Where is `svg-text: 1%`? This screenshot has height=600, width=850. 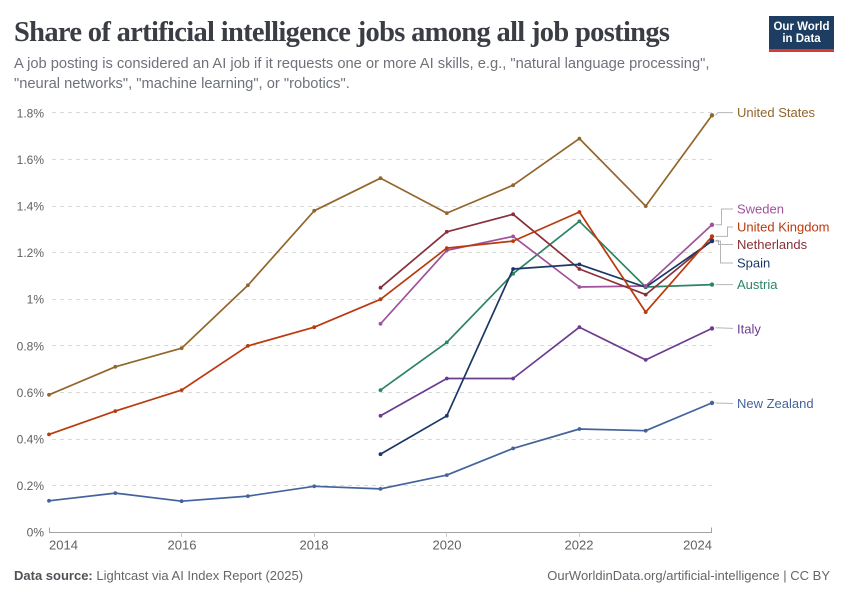
svg-text: 1% is located at coordinates (36, 300).